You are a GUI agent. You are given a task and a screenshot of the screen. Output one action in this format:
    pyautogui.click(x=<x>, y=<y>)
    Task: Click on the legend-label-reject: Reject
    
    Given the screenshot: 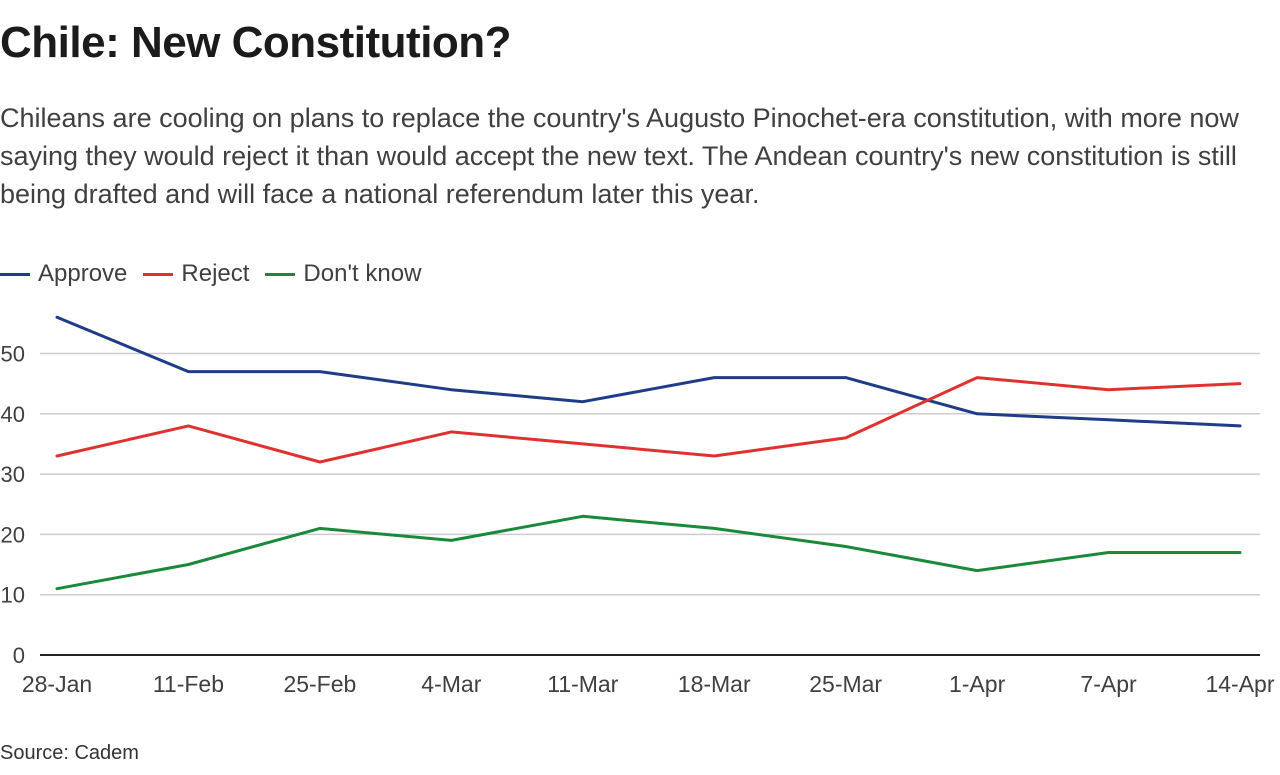 What is the action you would take?
    pyautogui.click(x=215, y=273)
    